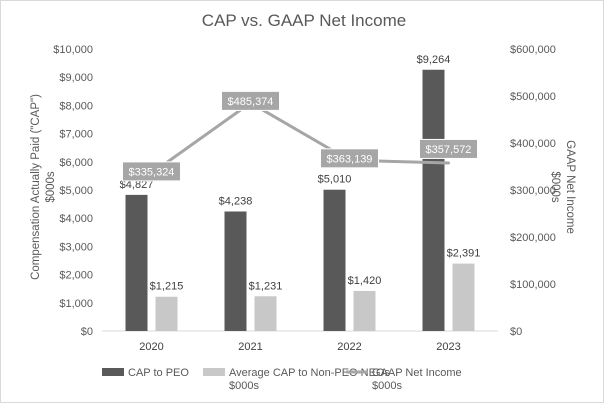  Describe the element at coordinates (76, 78) in the screenshot. I see `left-tick-label: $9,000` at that location.